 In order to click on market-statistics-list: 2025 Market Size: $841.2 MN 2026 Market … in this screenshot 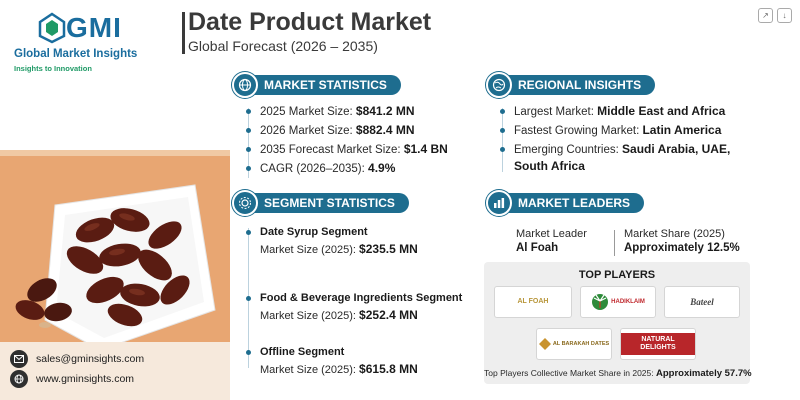, I will do `click(347, 140)`.